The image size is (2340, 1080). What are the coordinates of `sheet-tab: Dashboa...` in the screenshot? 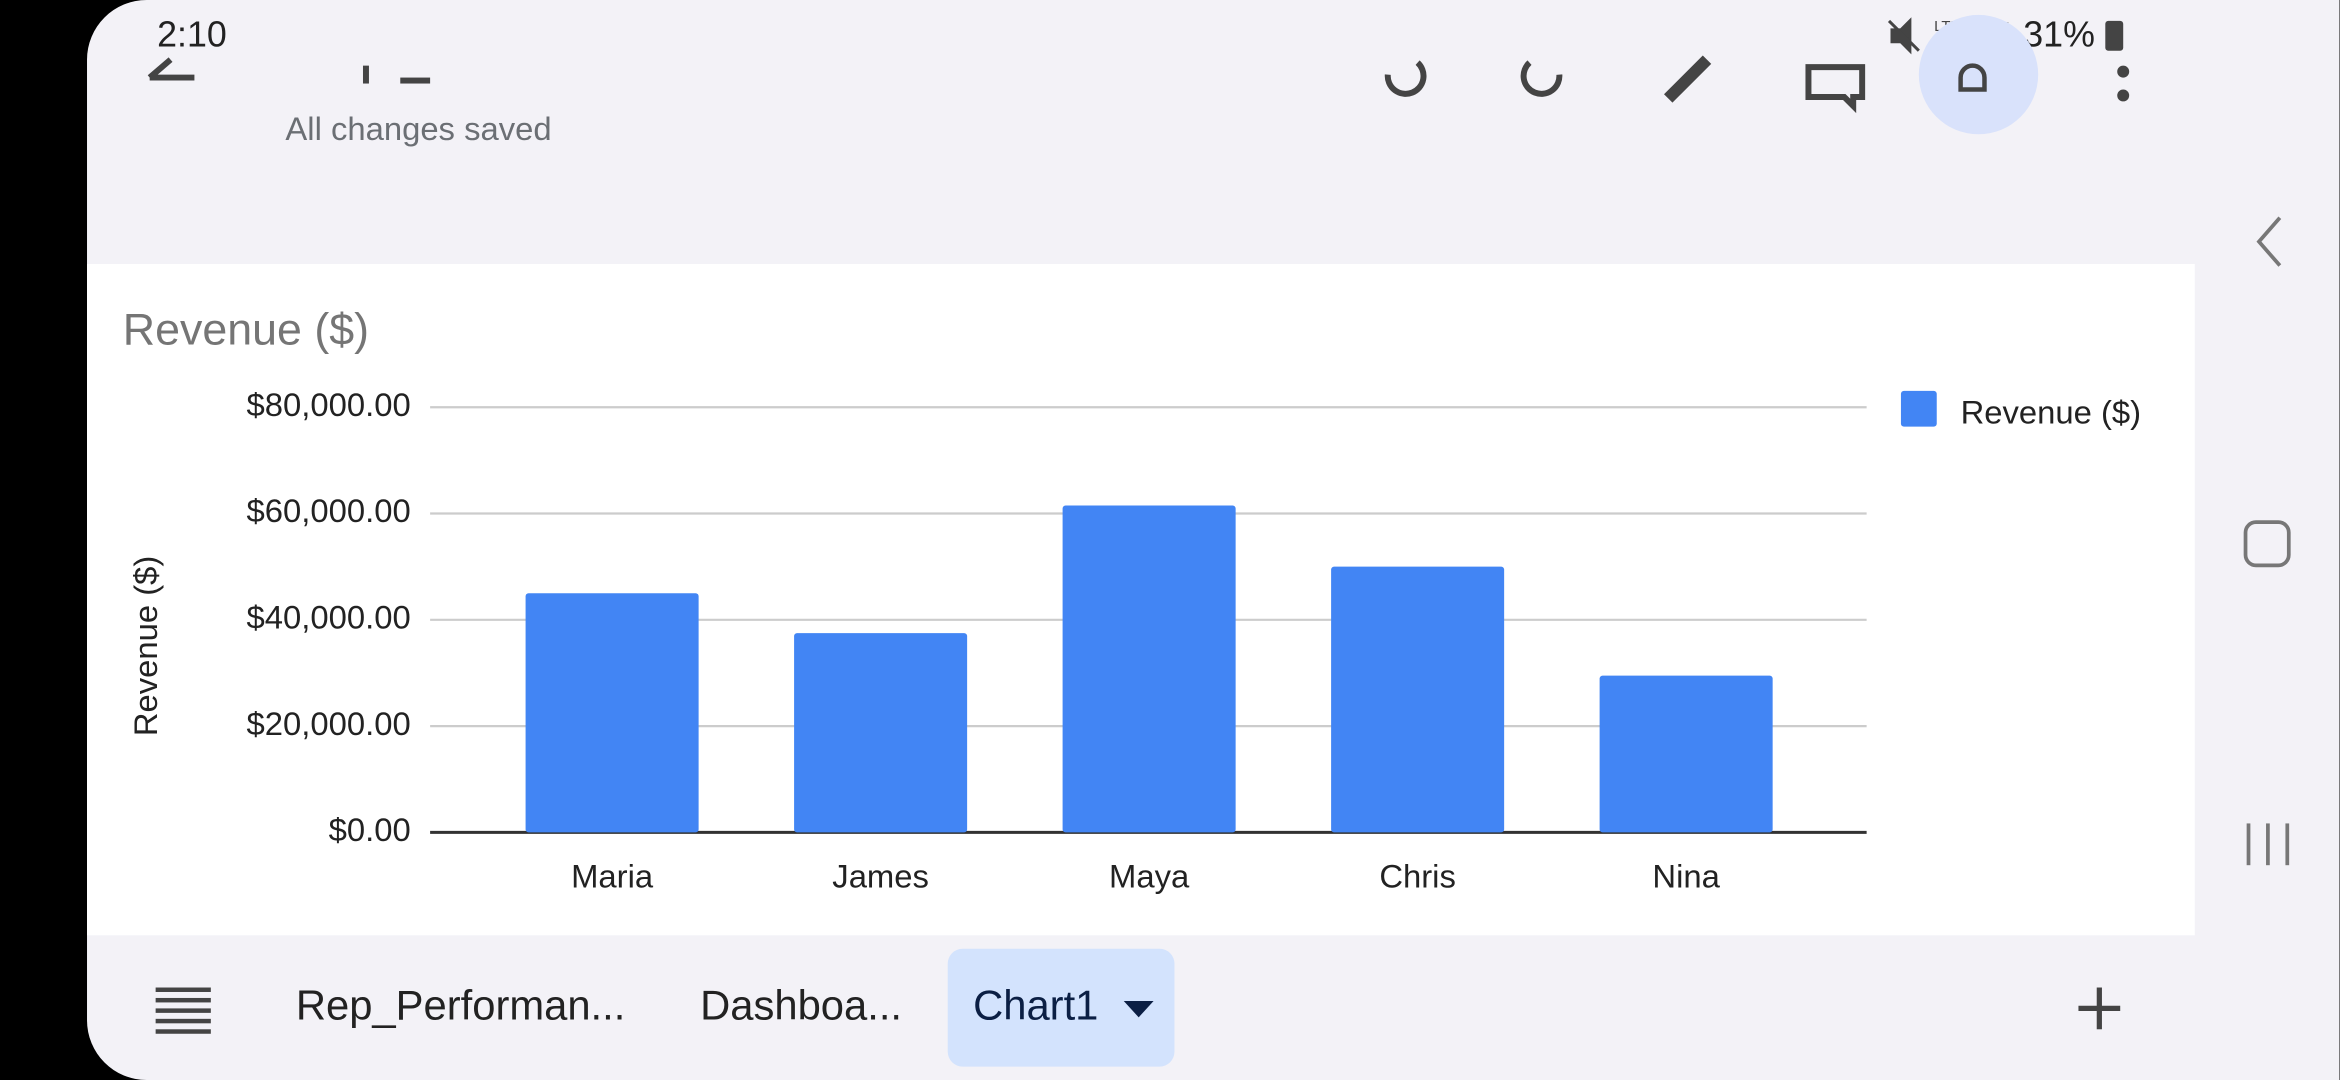 It's located at (801, 1004).